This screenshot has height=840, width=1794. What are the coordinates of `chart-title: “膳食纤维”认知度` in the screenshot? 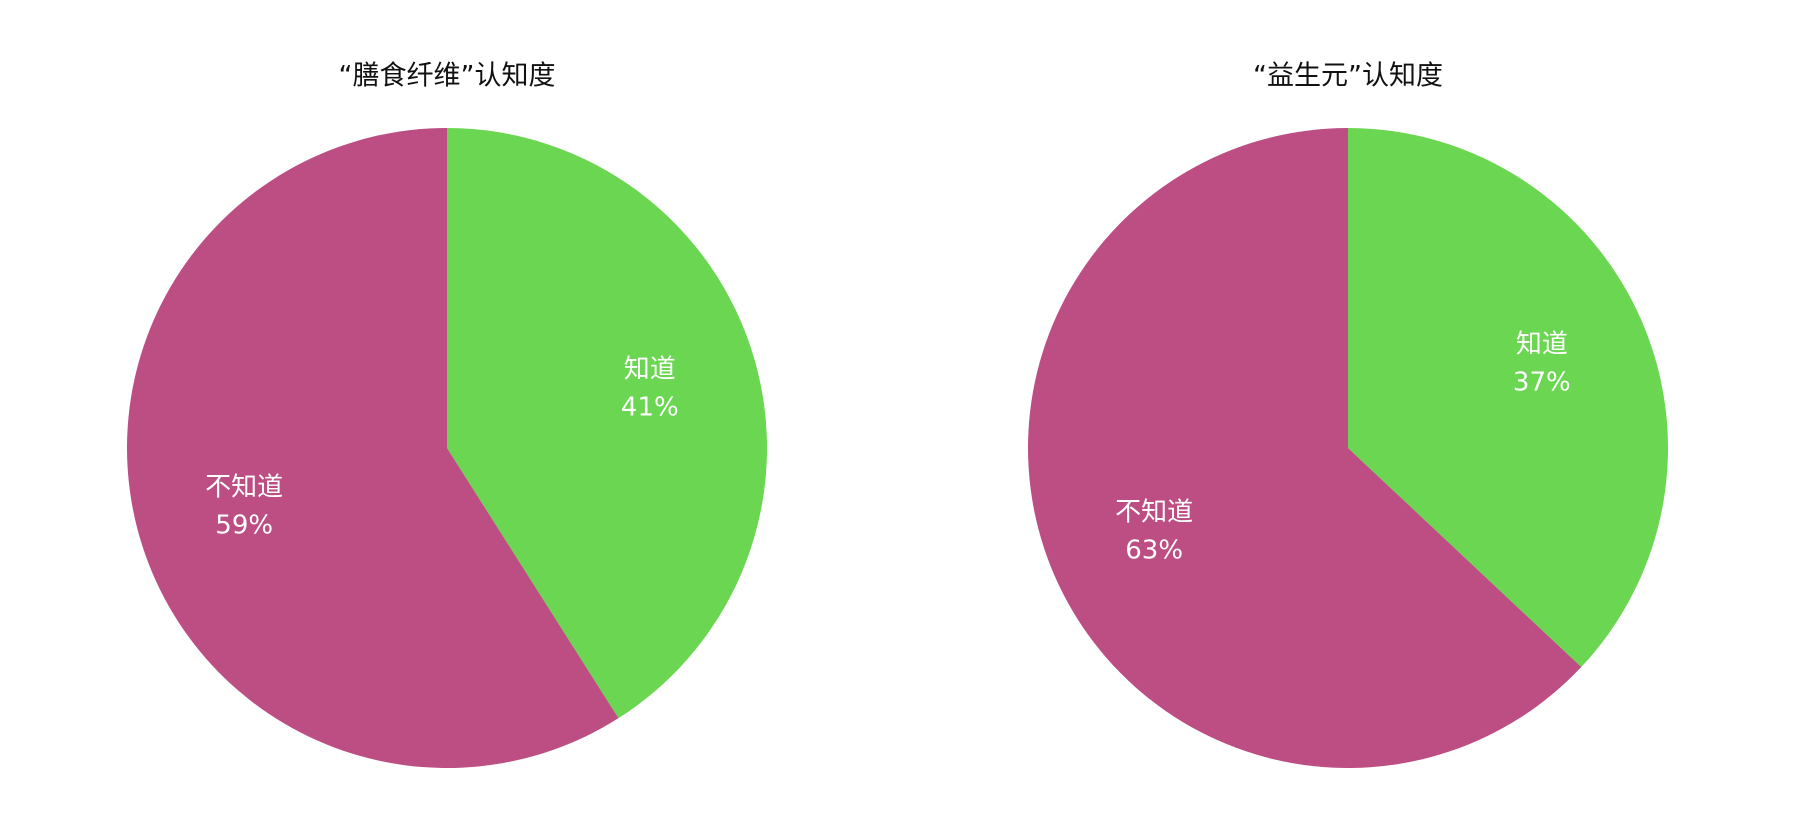 It's located at (447, 76).